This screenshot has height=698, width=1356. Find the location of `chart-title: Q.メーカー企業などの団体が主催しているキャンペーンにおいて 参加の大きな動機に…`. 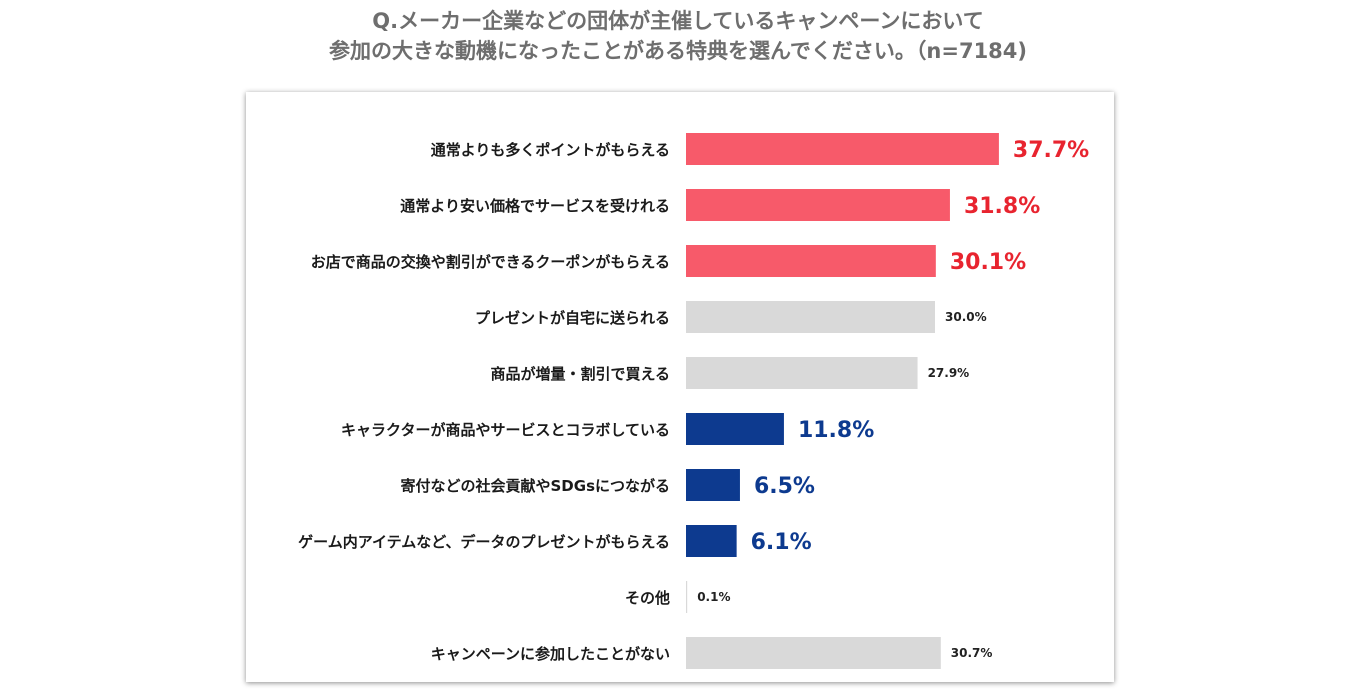

chart-title: Q.メーカー企業などの団体が主催しているキャンペーンにおいて 参加の大きな動機に… is located at coordinates (678, 36).